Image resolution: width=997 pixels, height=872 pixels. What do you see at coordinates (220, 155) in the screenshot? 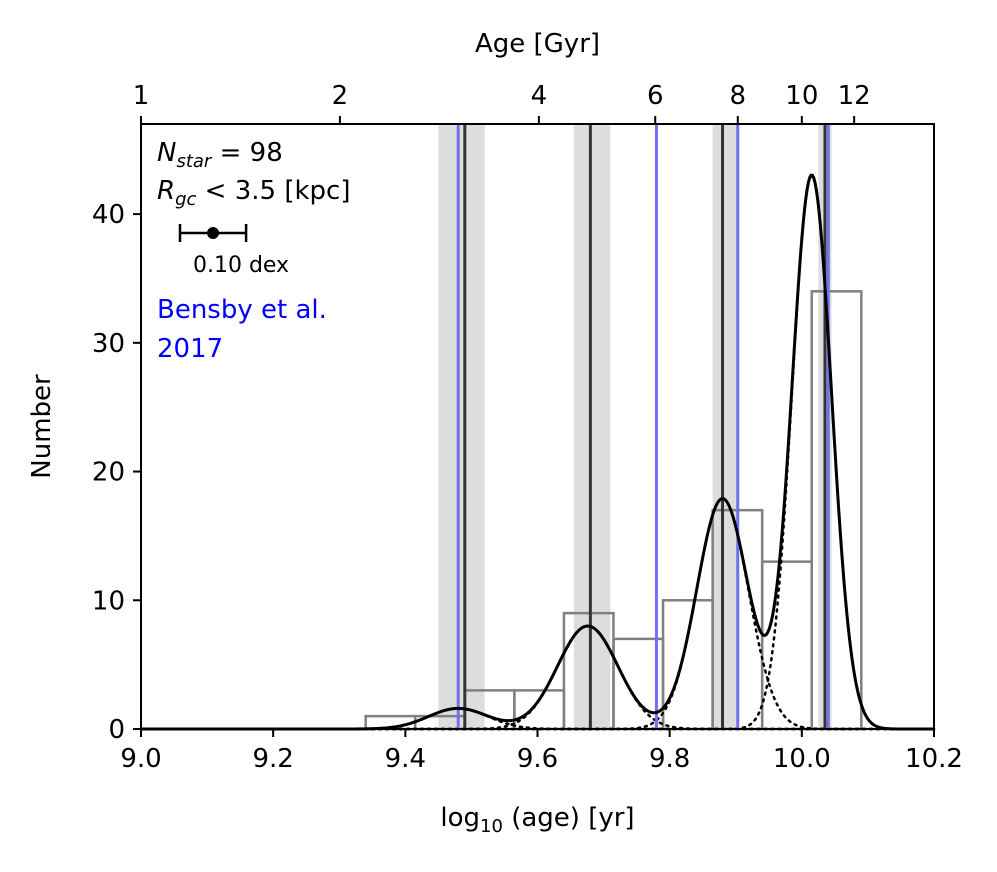
I see `n-star-annotation: Nstar = 98` at bounding box center [220, 155].